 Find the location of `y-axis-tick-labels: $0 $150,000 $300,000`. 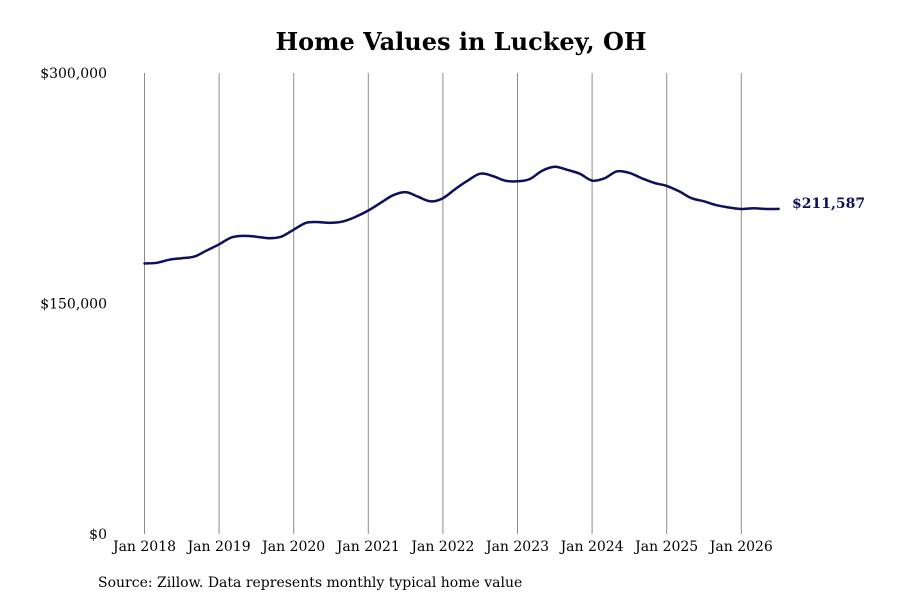

y-axis-tick-labels: $0 $150,000 $300,000 is located at coordinates (73, 304).